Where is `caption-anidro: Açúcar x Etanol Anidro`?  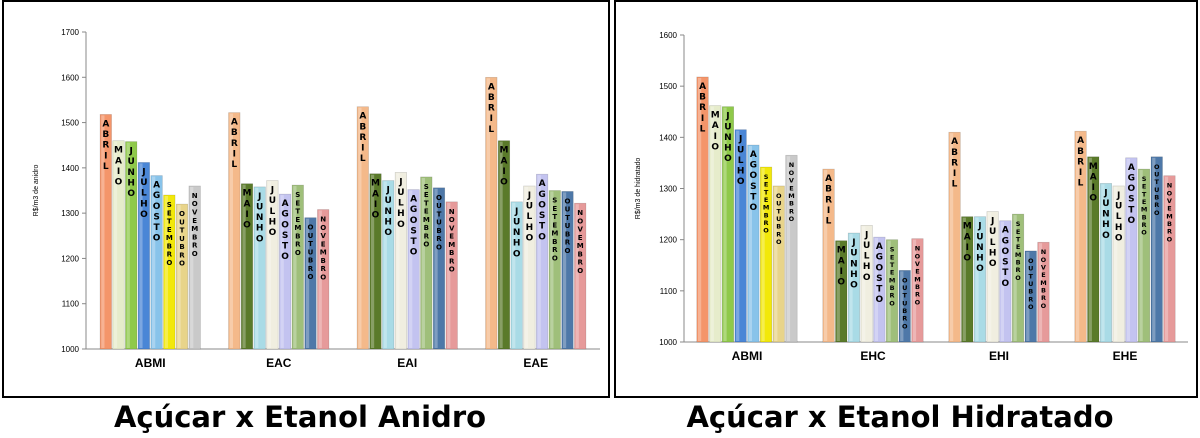
caption-anidro: Açúcar x Etanol Anidro is located at coordinates (300, 417).